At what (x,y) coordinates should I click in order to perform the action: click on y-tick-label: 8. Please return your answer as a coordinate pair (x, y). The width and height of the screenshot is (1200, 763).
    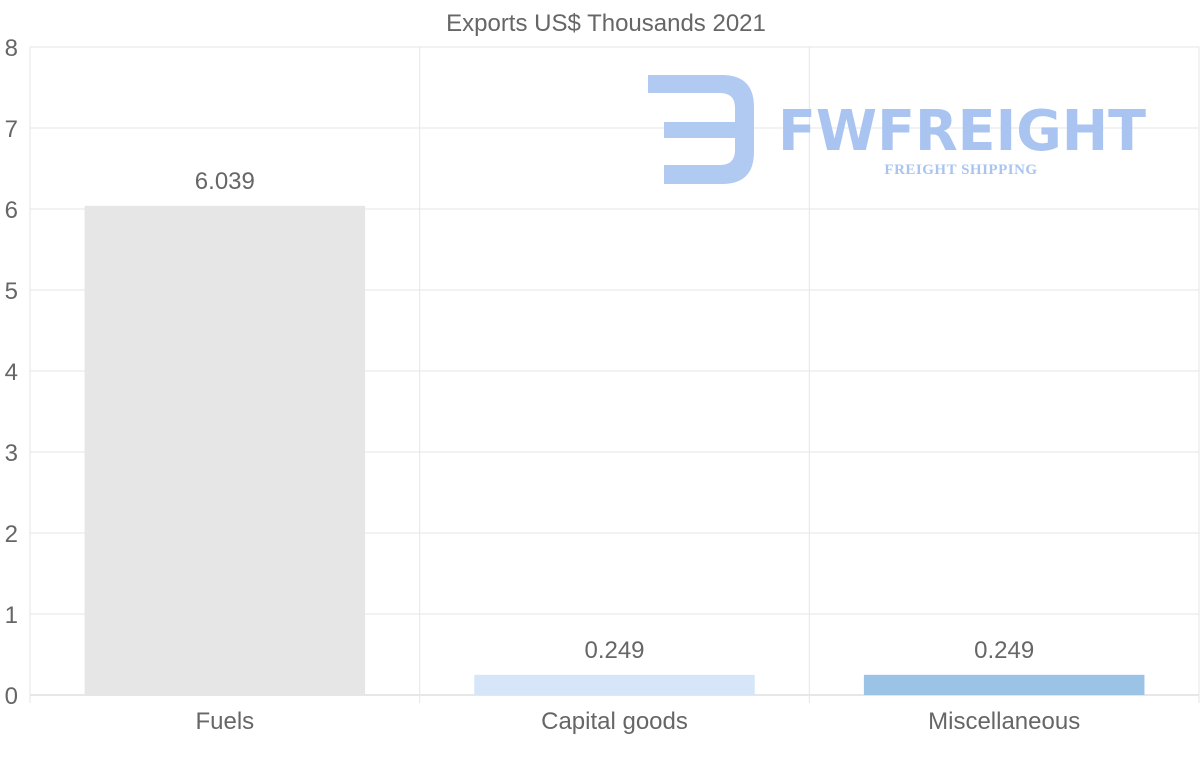
    Looking at the image, I should click on (11, 48).